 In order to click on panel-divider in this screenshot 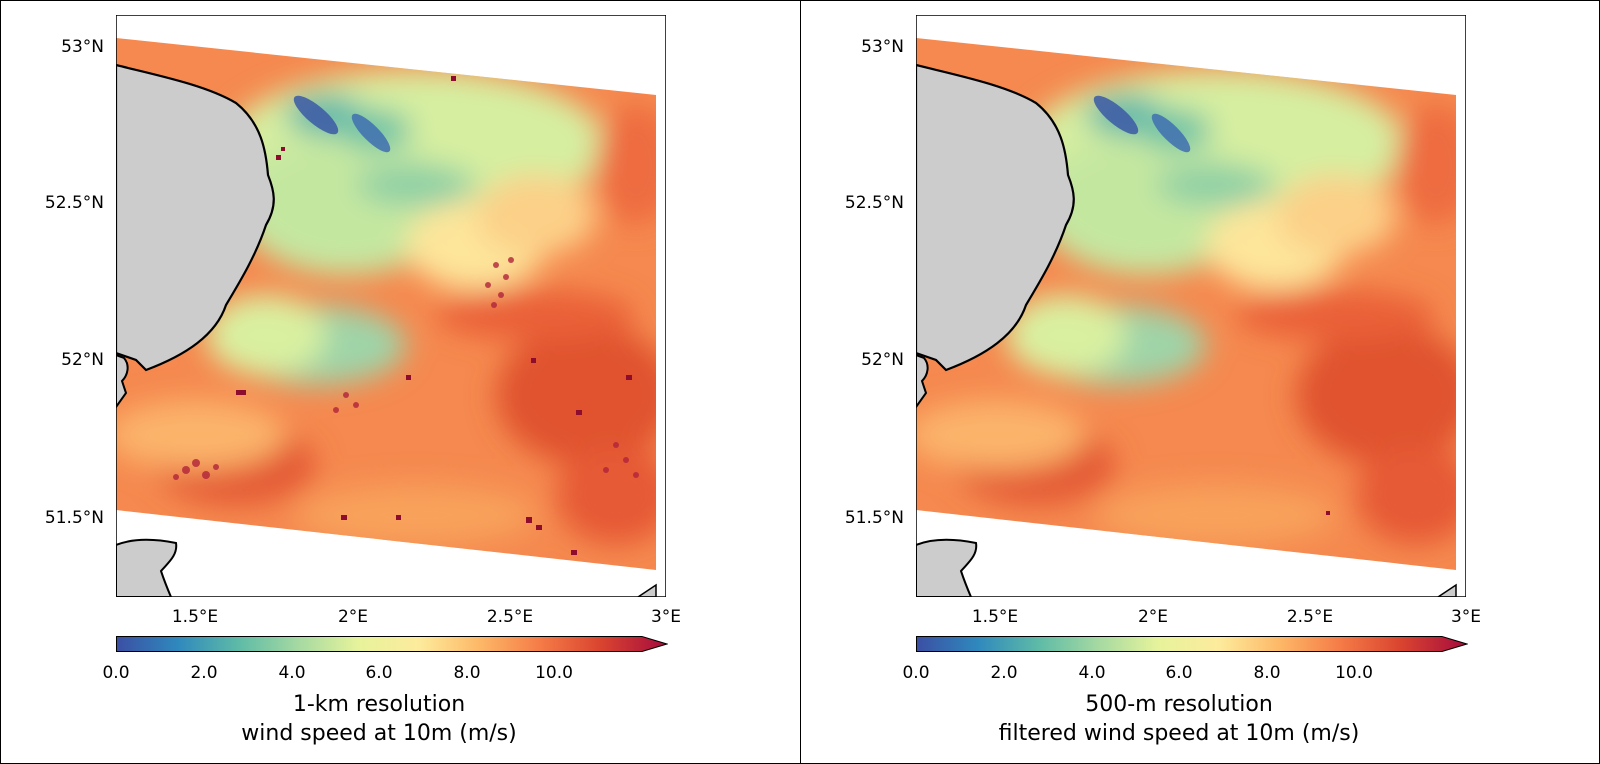, I will do `click(800, 382)`.